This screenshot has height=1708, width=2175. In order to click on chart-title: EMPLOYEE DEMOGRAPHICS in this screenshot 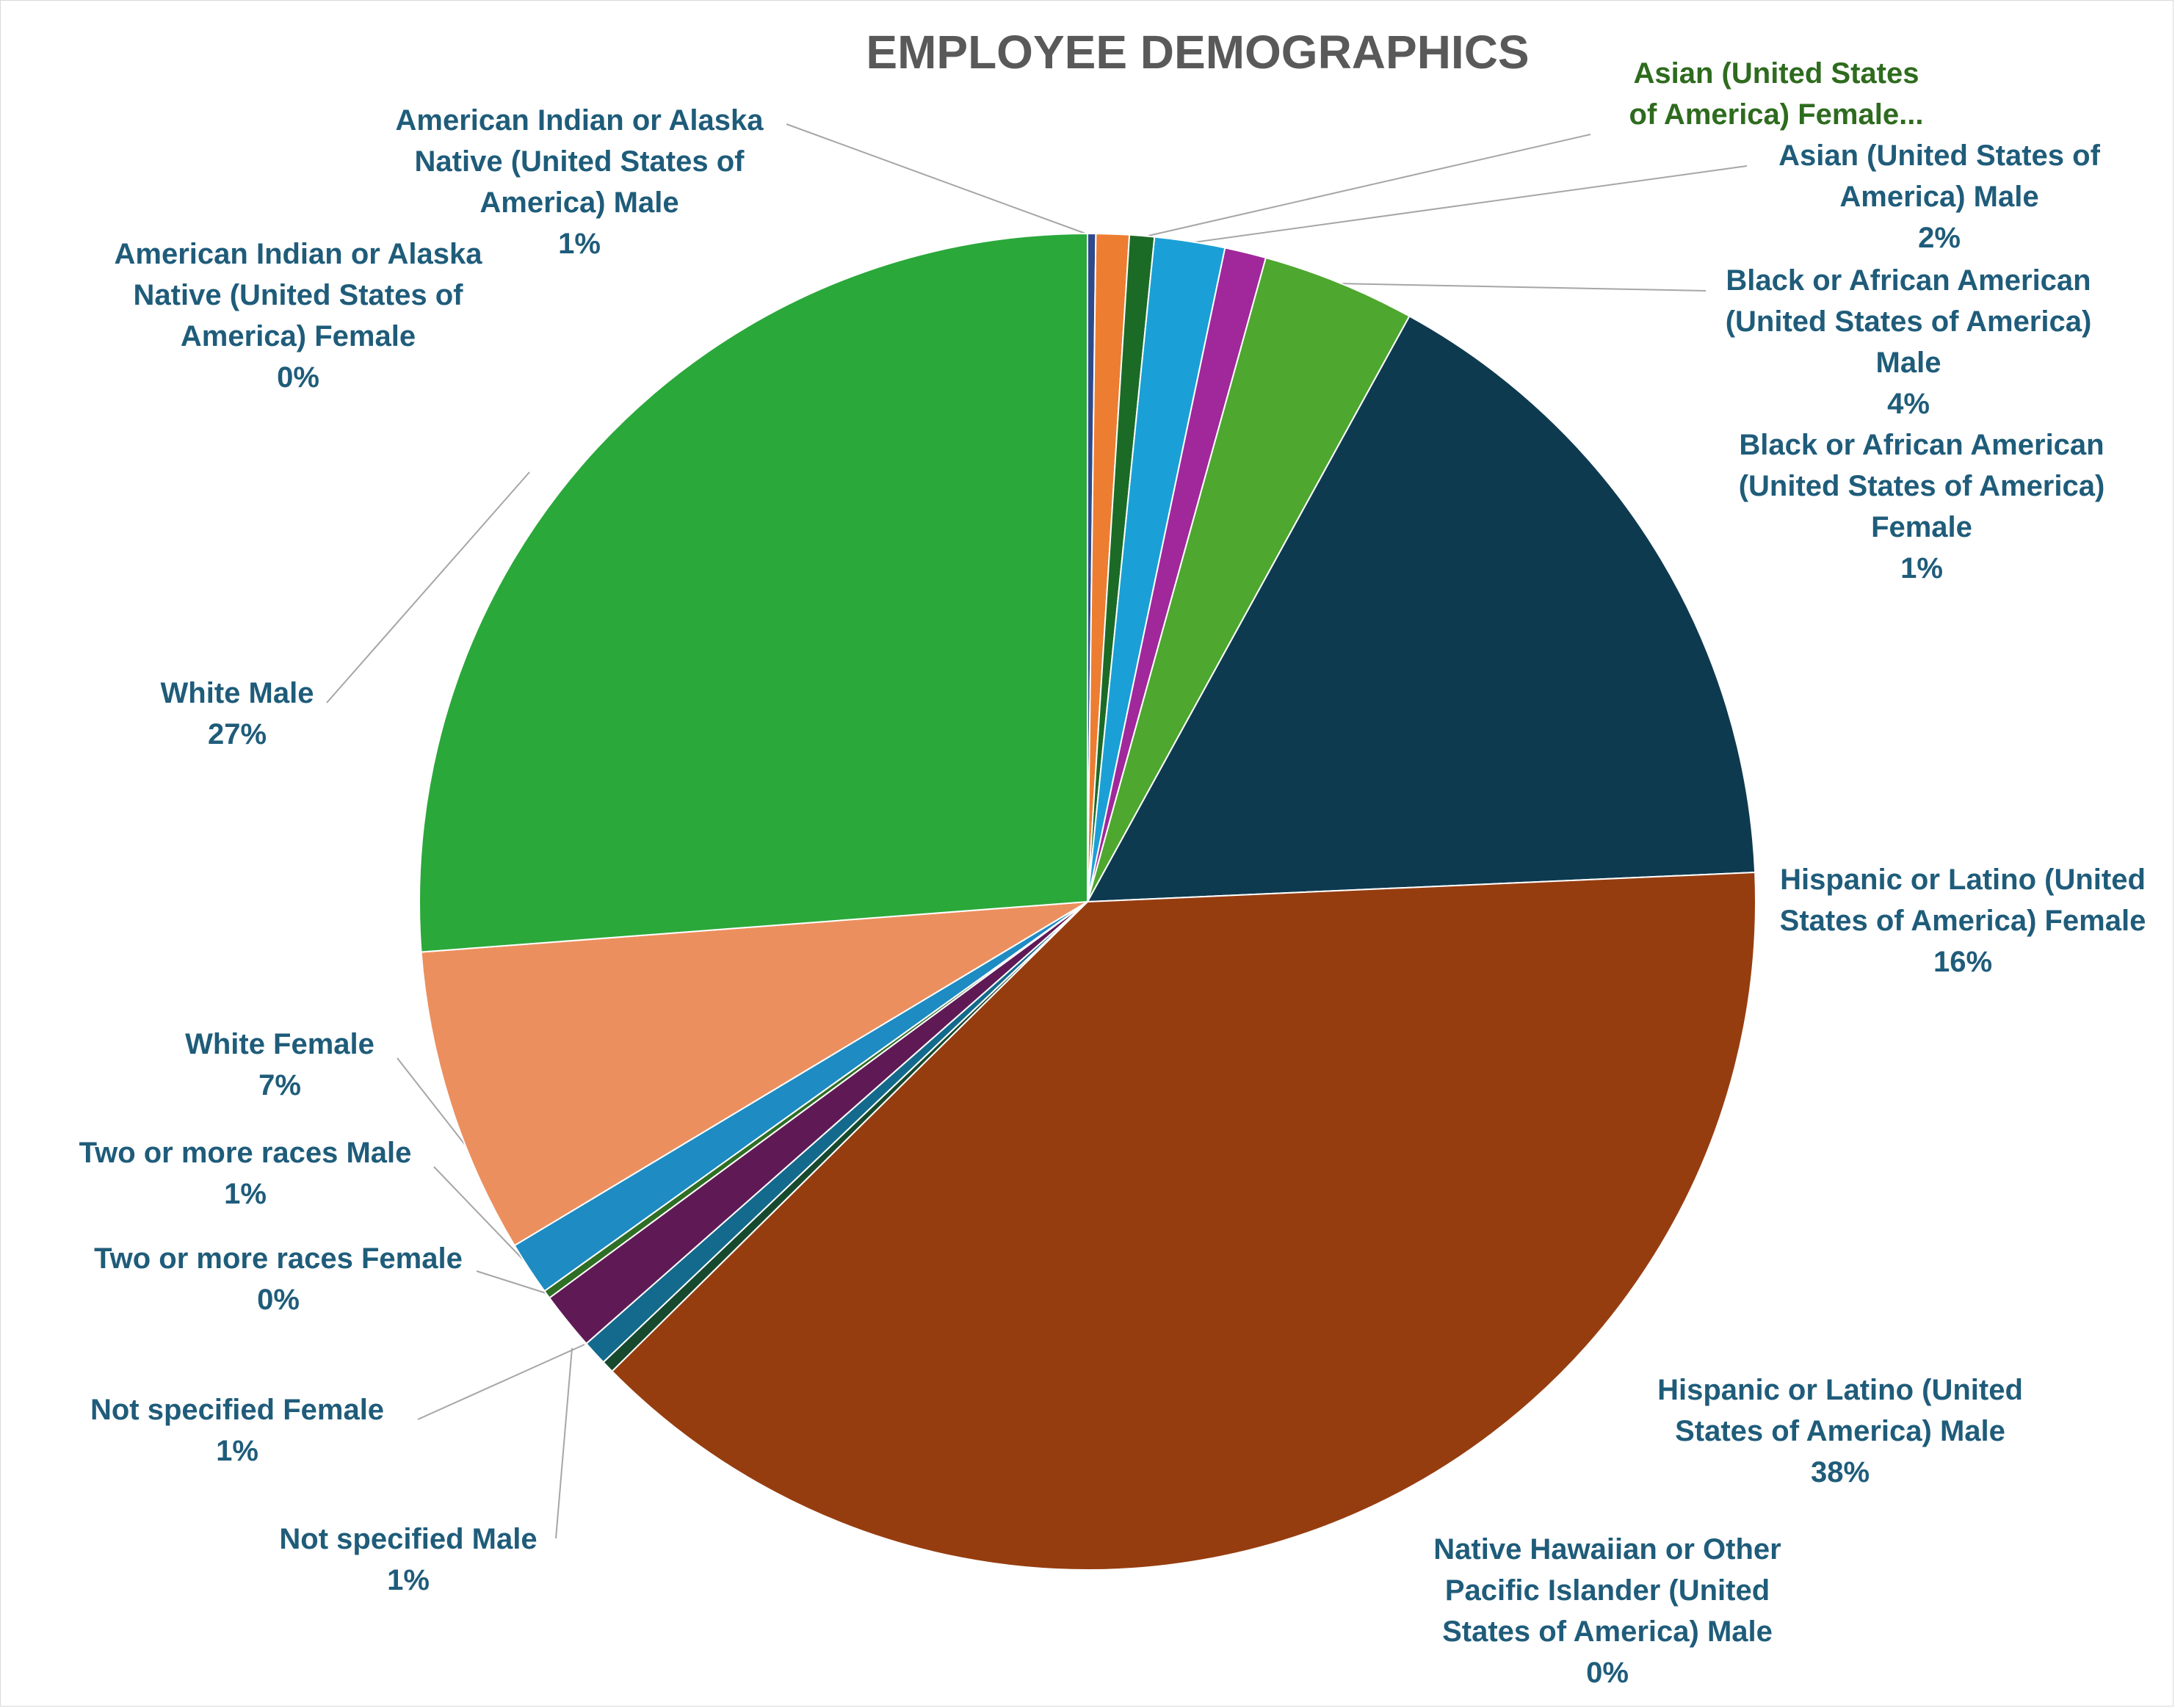, I will do `click(1197, 53)`.